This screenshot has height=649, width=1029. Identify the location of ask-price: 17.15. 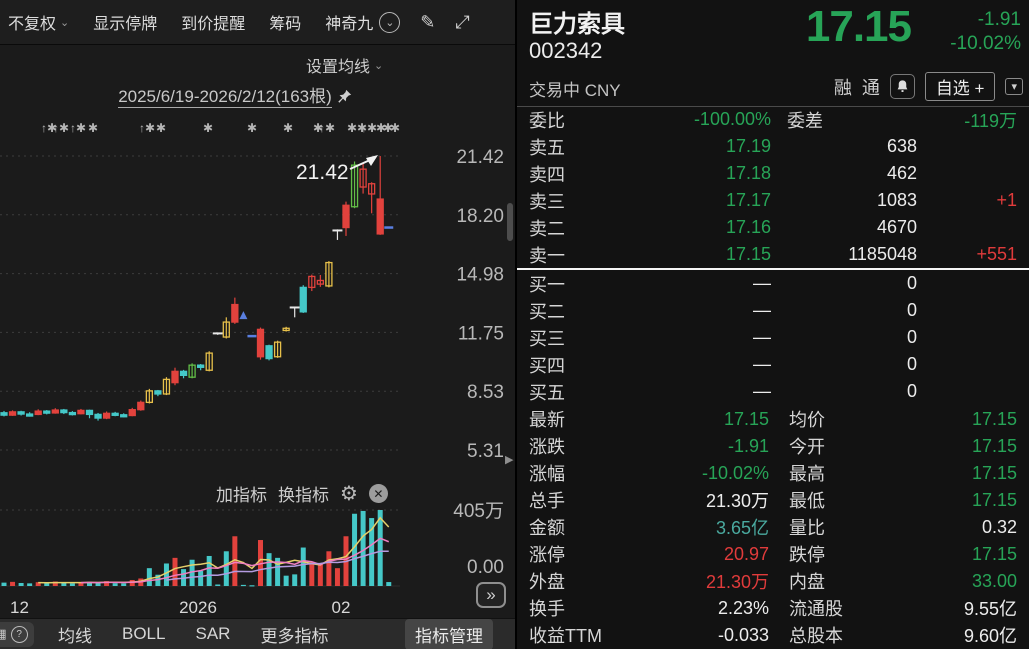
(748, 254).